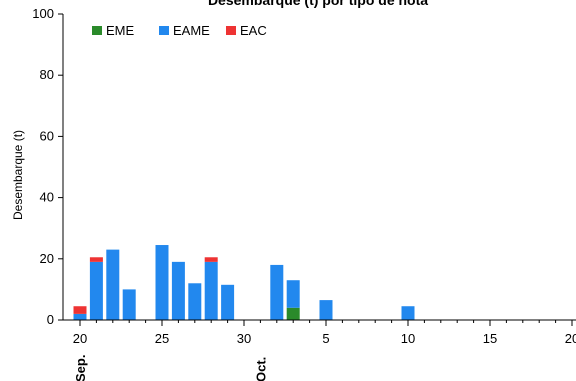  What do you see at coordinates (120, 30) in the screenshot?
I see `legend-label-eme: EME` at bounding box center [120, 30].